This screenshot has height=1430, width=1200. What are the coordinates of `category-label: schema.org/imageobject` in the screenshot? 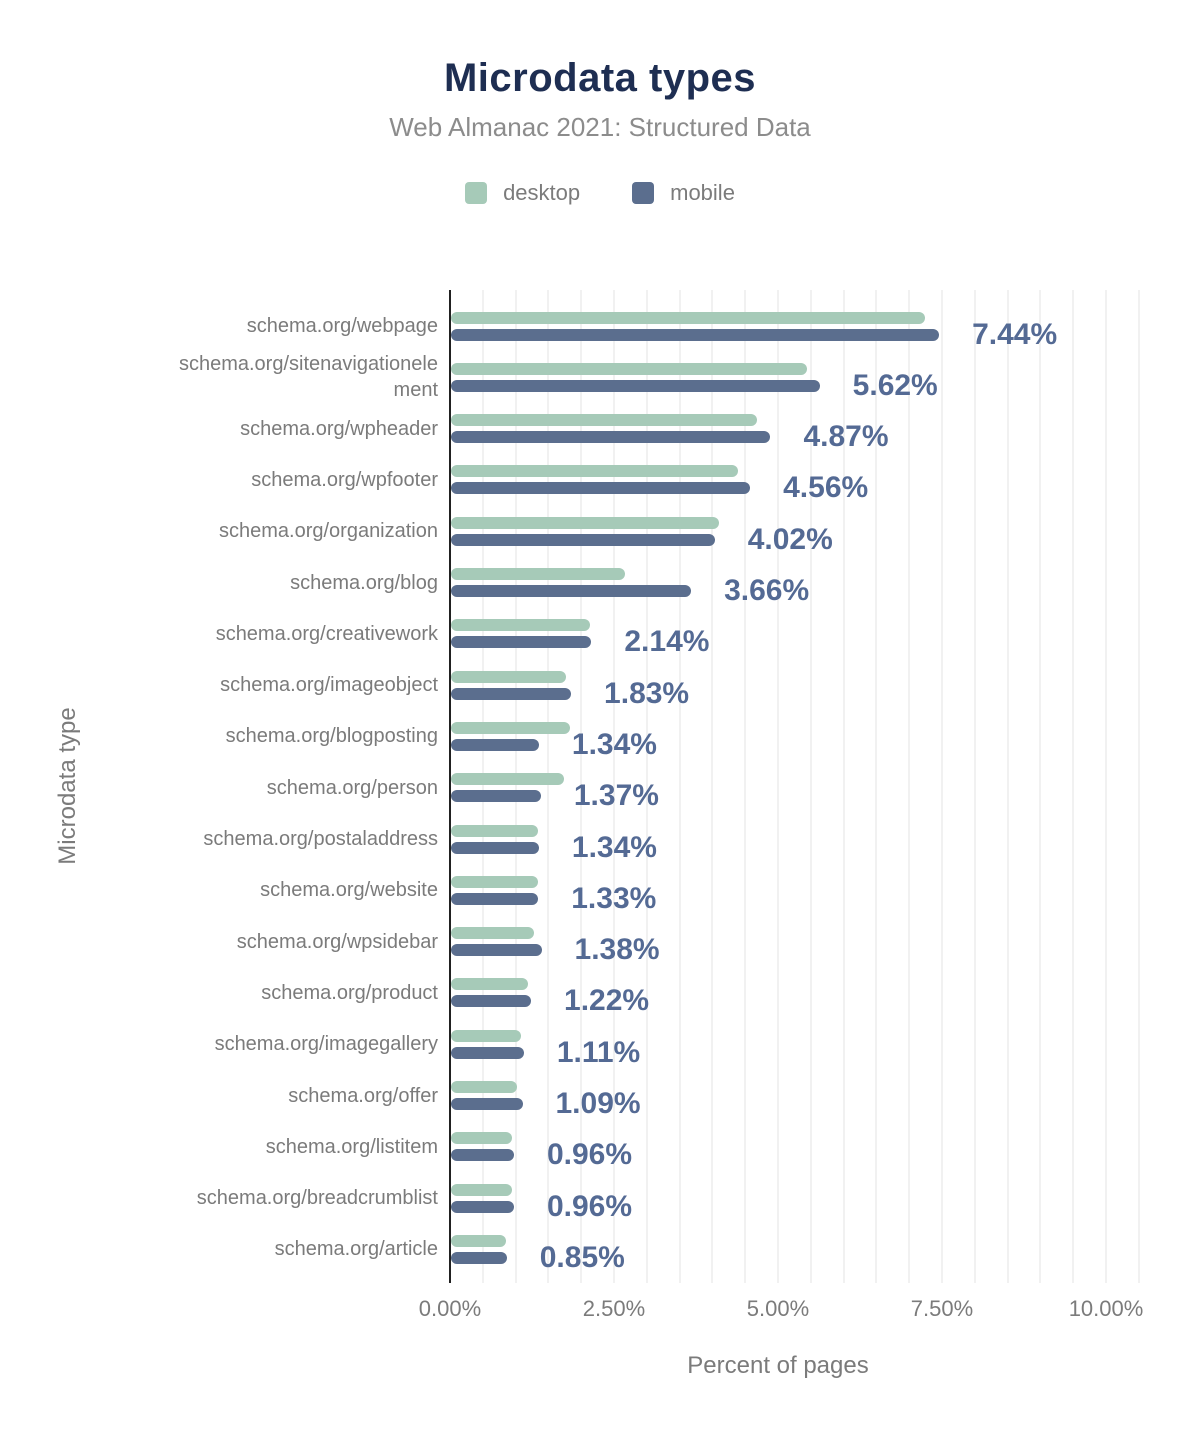 It's located at (329, 685).